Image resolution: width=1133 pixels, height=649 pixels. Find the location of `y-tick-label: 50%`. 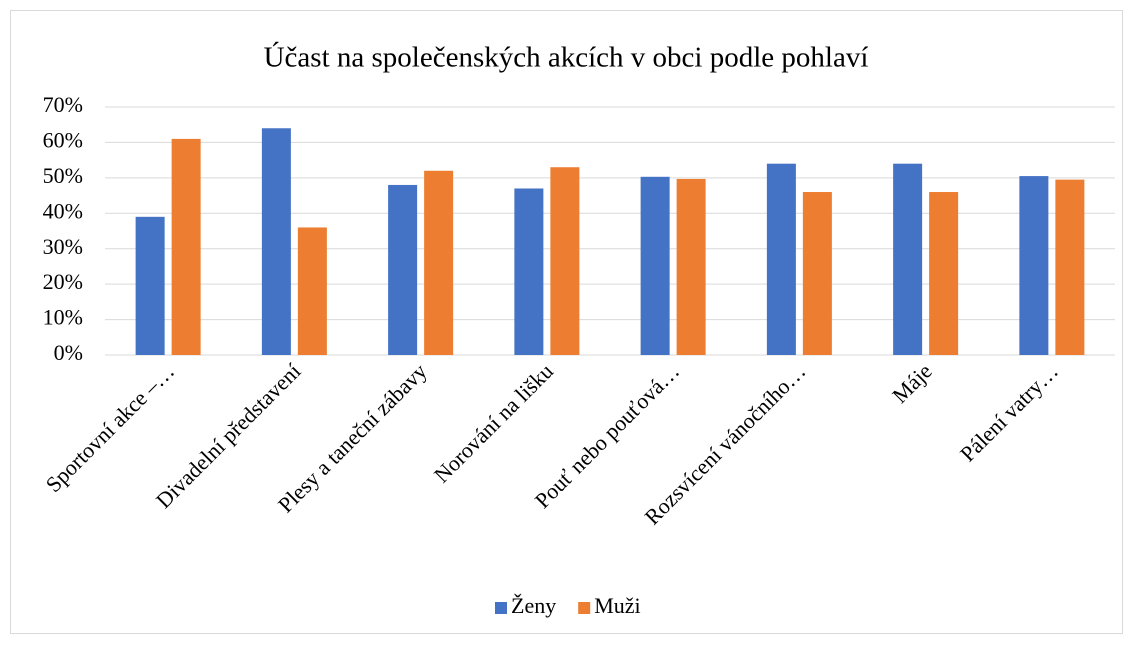

y-tick-label: 50% is located at coordinates (63, 175).